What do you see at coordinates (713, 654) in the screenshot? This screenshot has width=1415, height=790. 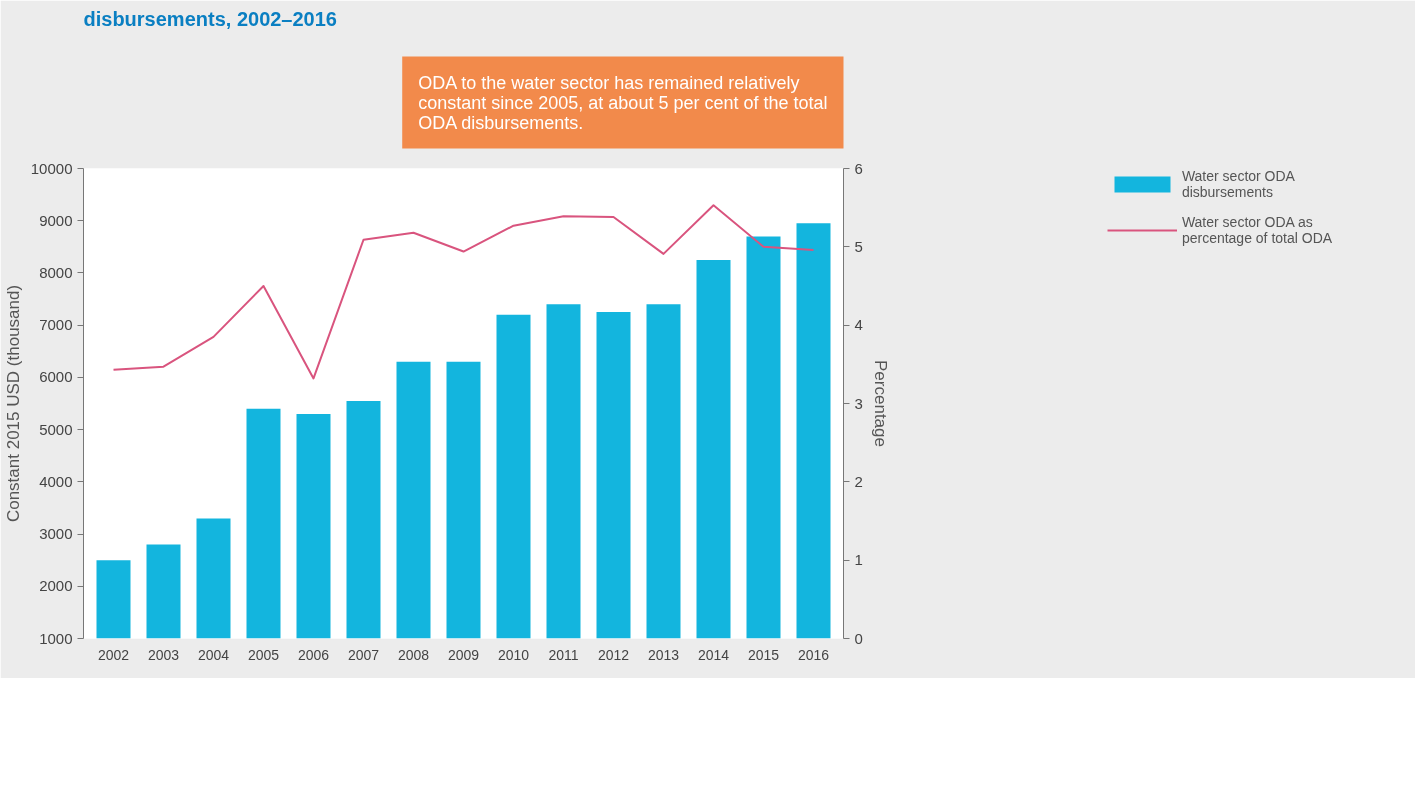 I see `x-tick-label: 2014` at bounding box center [713, 654].